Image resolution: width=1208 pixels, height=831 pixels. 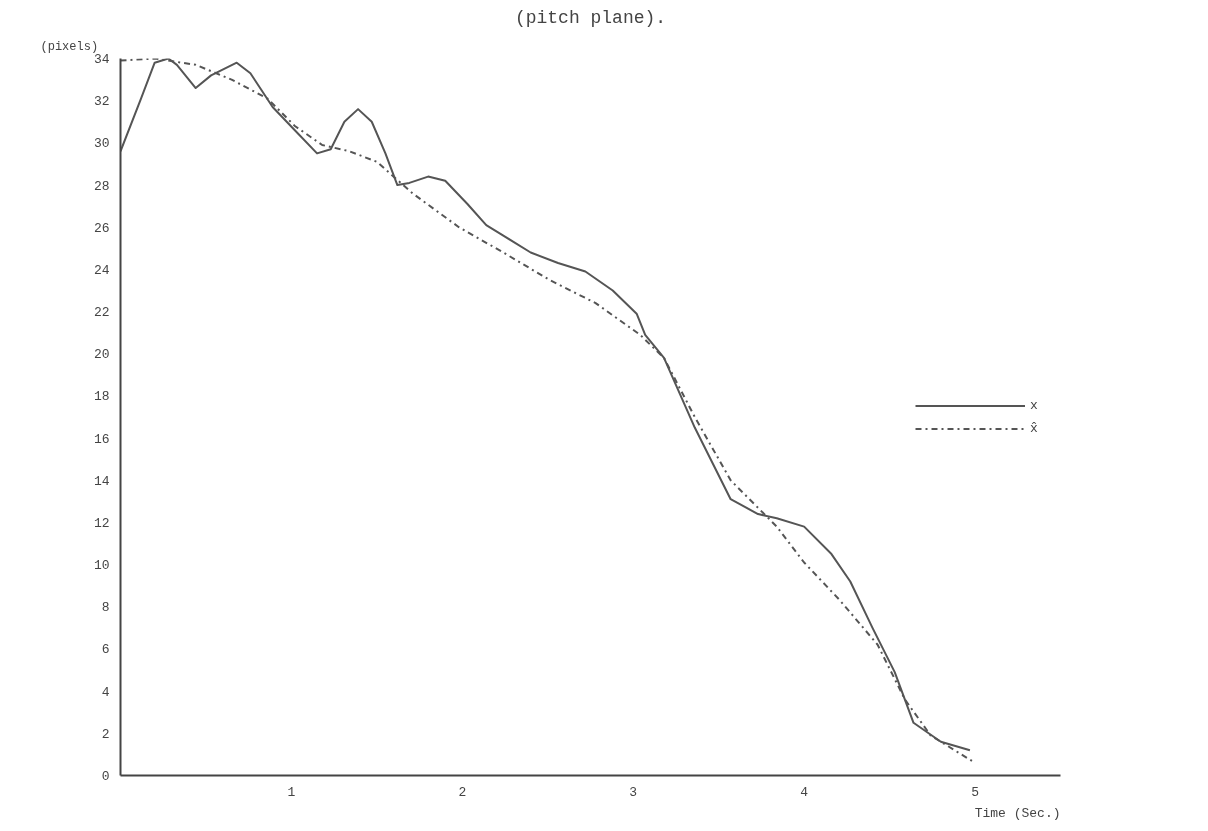 What do you see at coordinates (462, 792) in the screenshot?
I see `x-tick-label: 2` at bounding box center [462, 792].